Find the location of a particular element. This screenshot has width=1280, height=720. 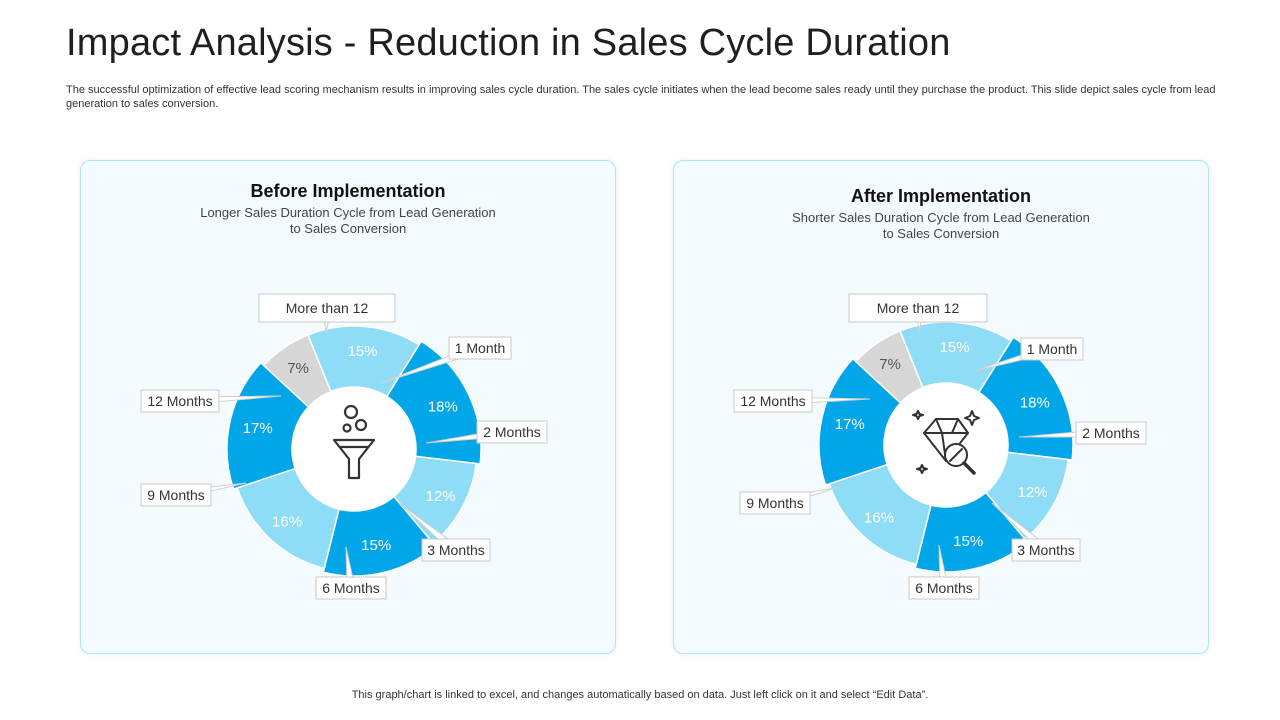

diamond-search-icon is located at coordinates (946, 442).